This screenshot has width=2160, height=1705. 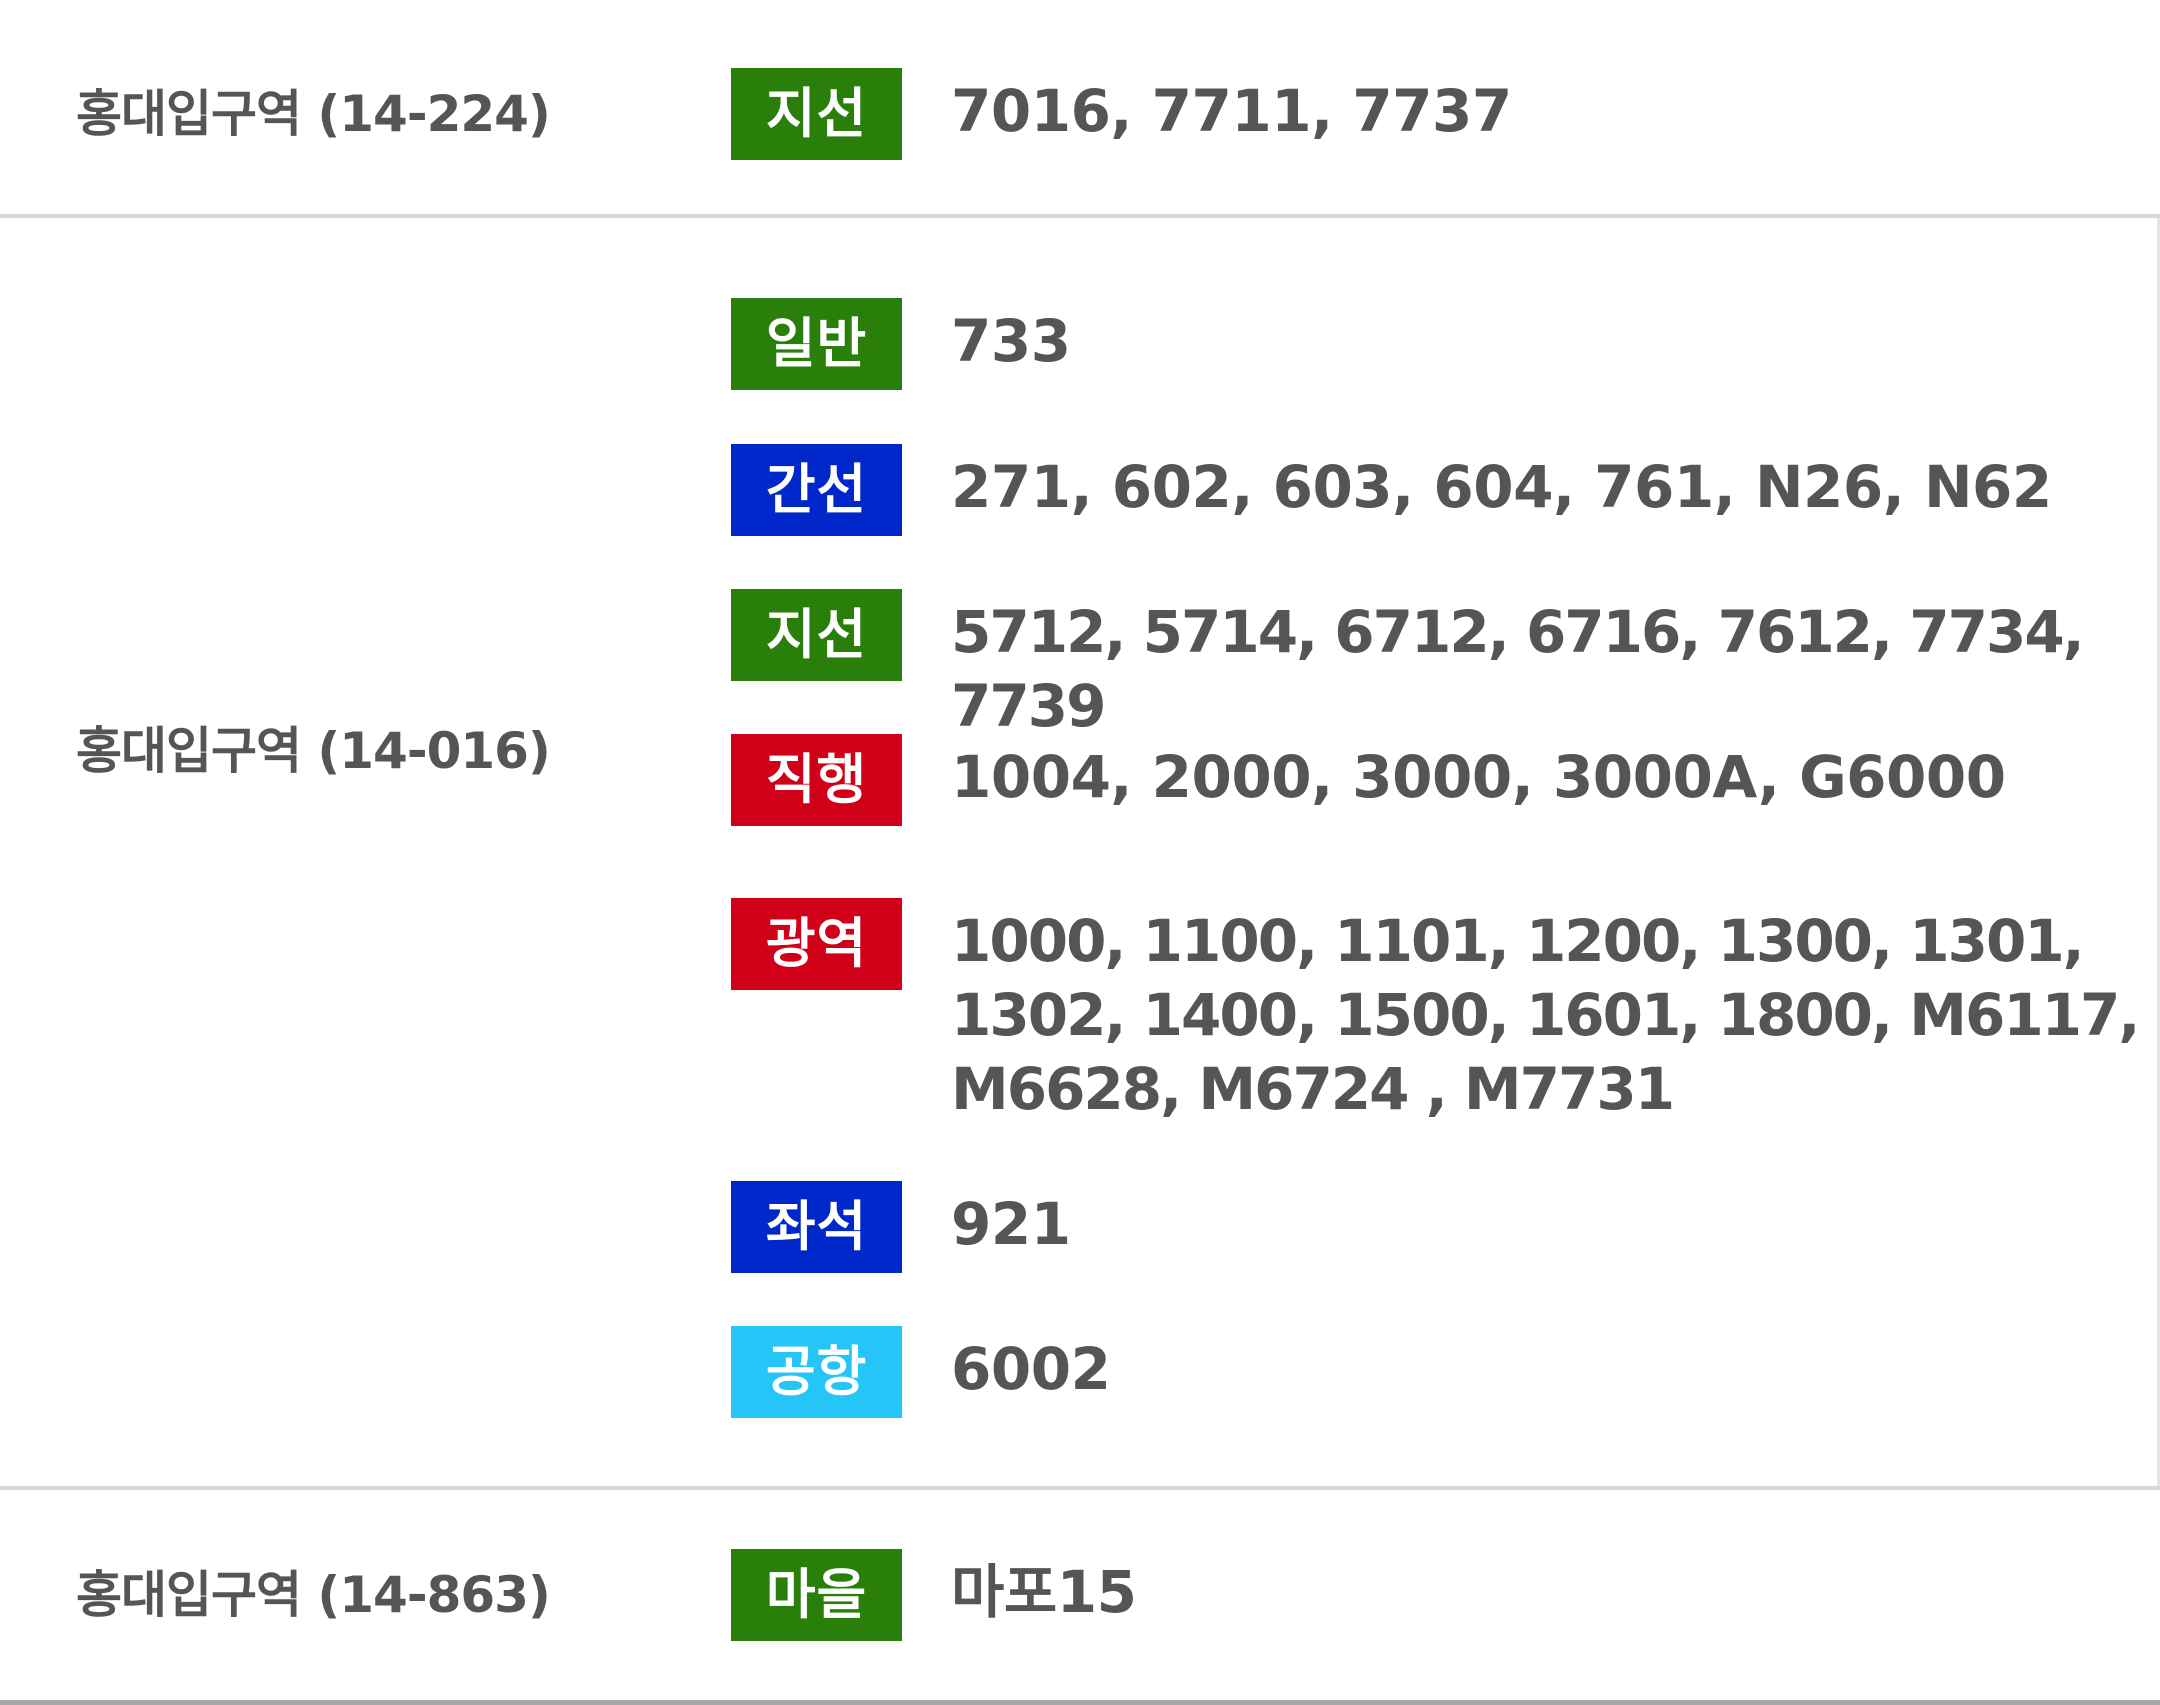 I want to click on station-name: 홍대입구역 (14-016), so click(x=313, y=751).